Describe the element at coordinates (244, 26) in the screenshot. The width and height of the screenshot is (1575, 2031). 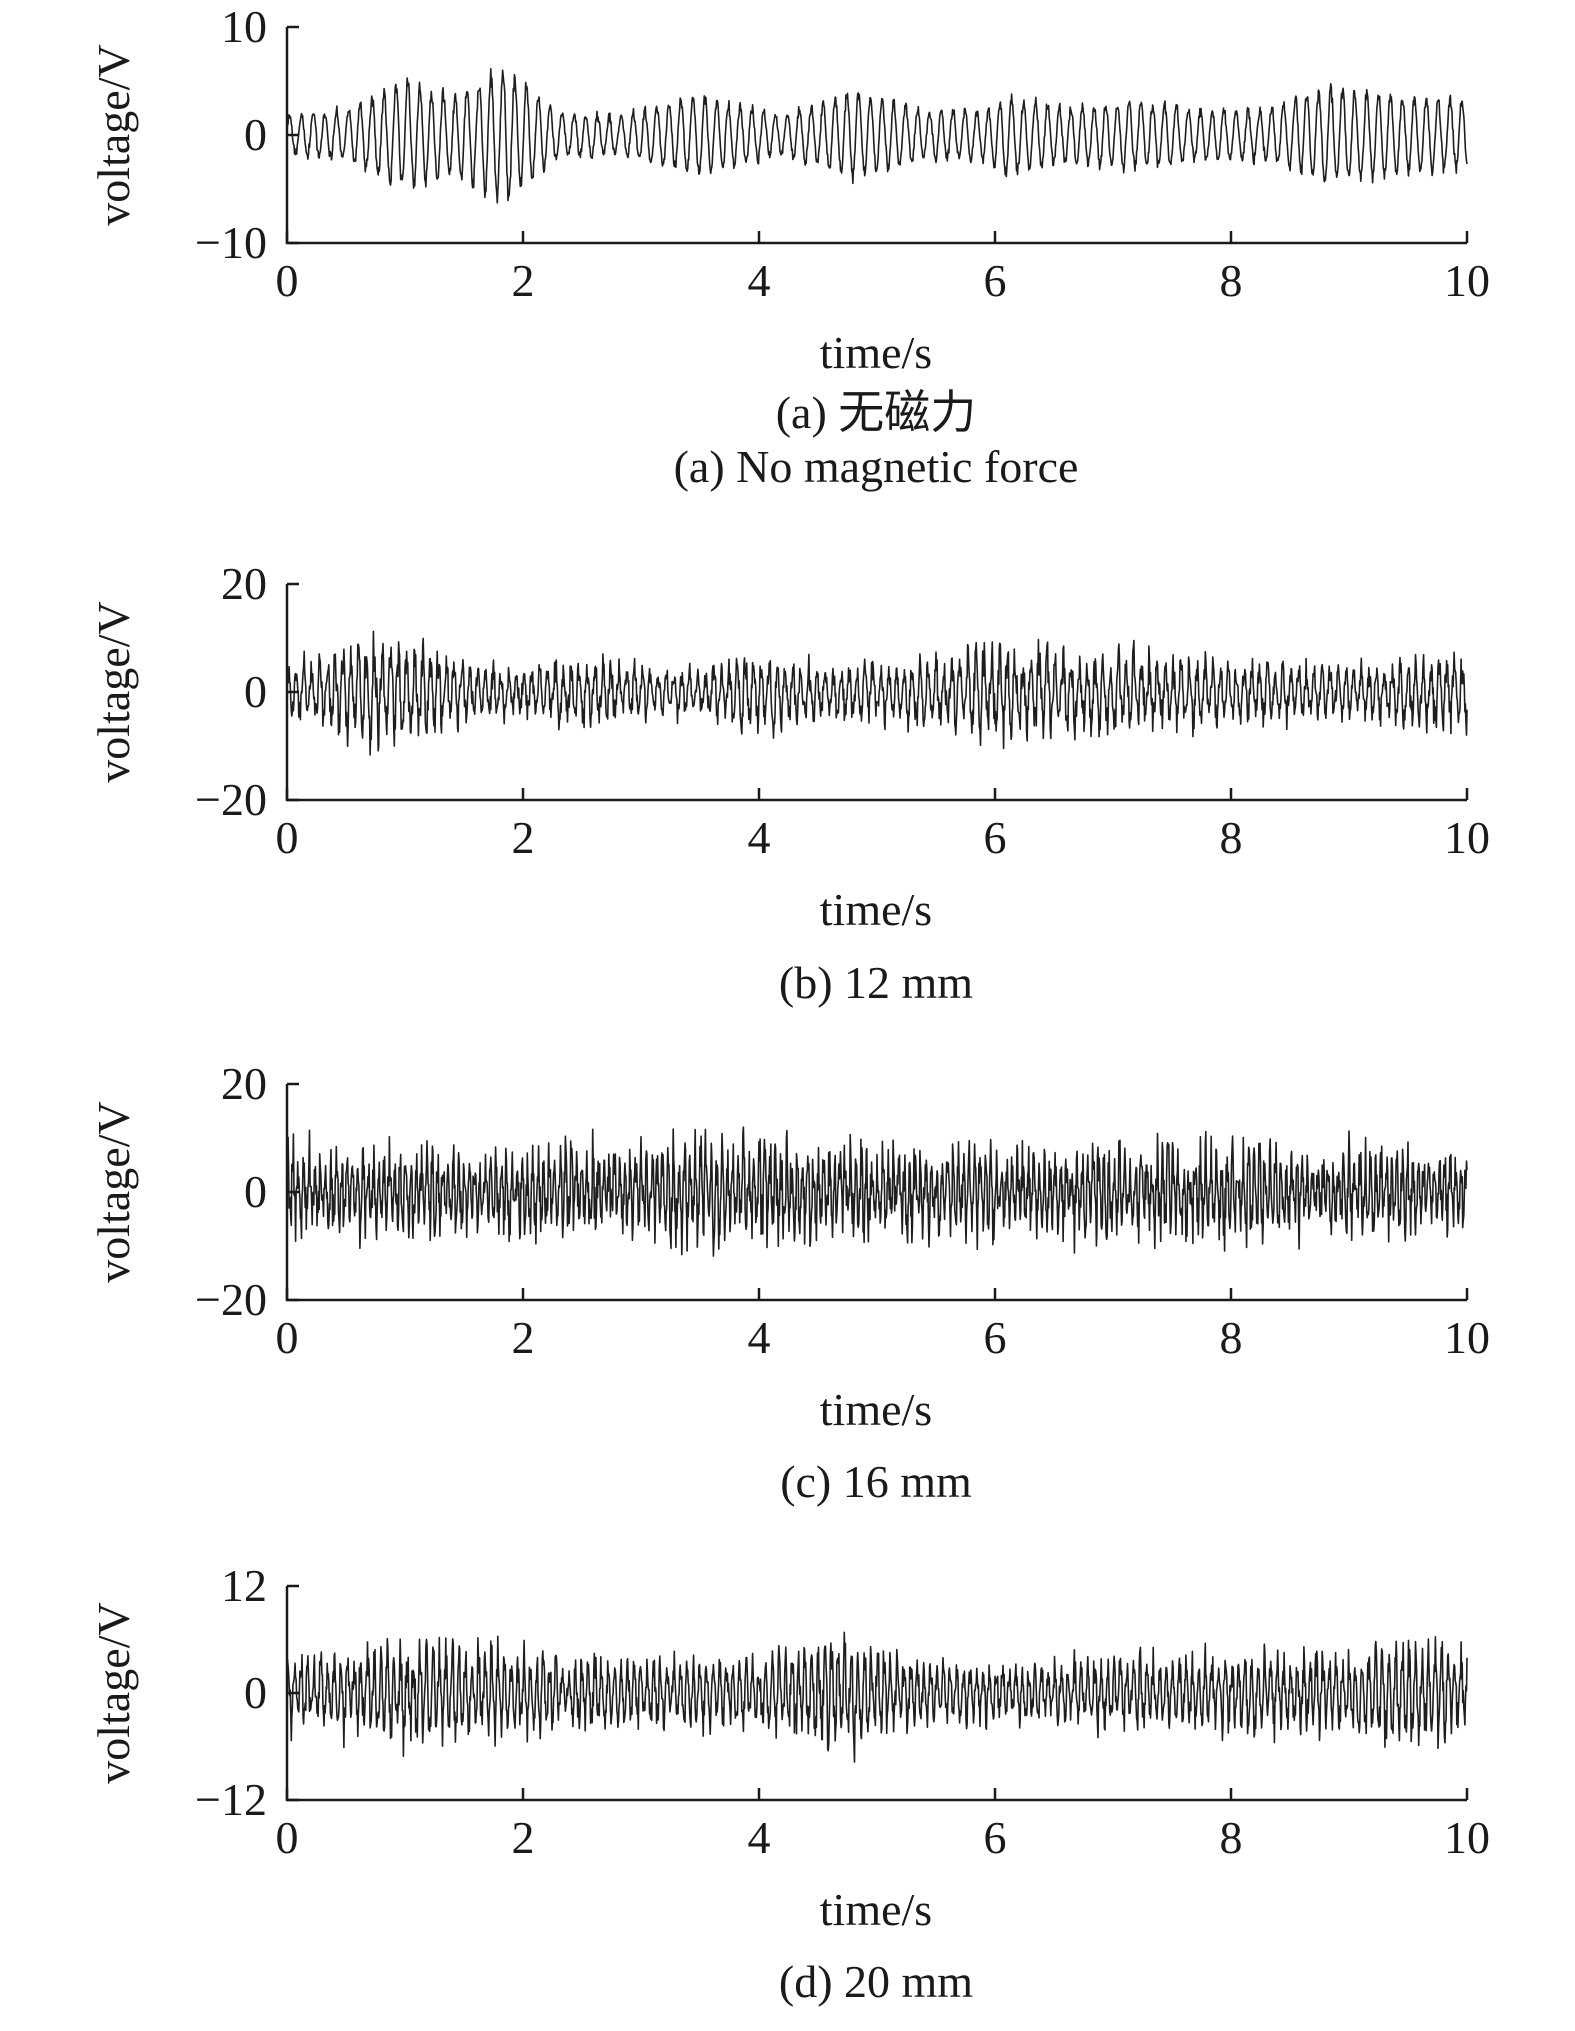
I see `y-tick-label: 10` at that location.